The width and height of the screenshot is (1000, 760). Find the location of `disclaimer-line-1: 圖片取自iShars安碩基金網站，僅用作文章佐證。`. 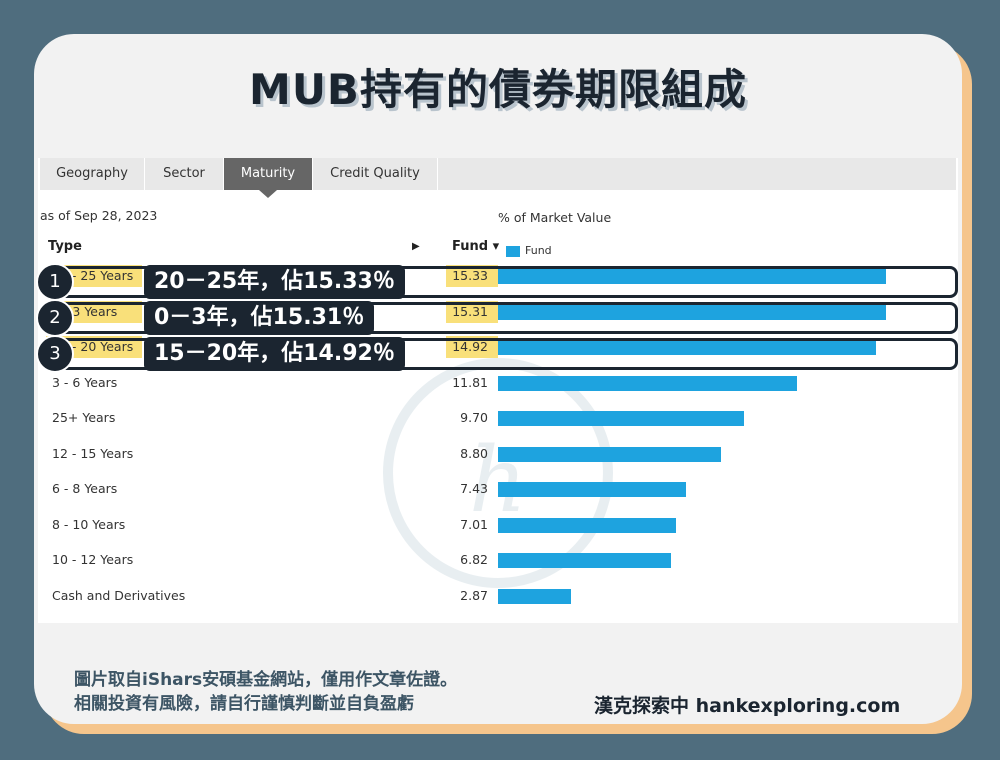

disclaimer-line-1: 圖片取自iShars安碩基金網站，僅用作文章佐證。 is located at coordinates (266, 680).